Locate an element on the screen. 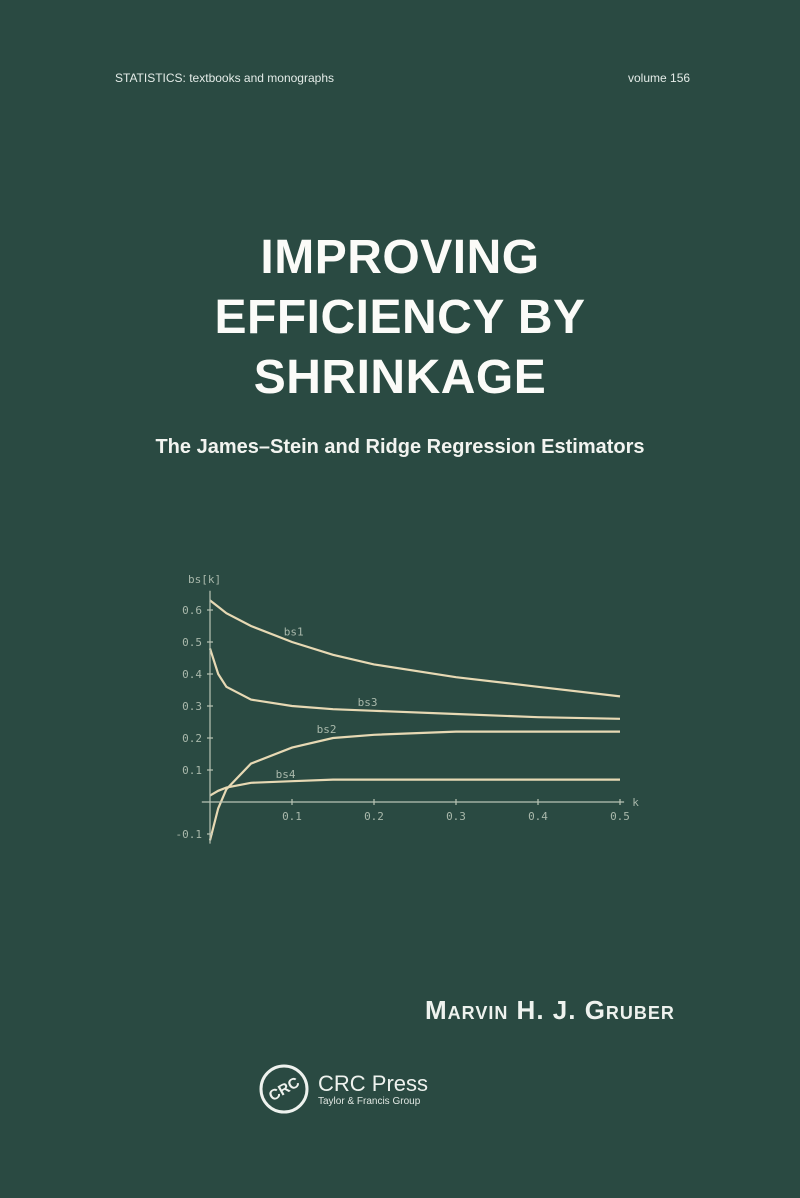 The height and width of the screenshot is (1198, 800). y-tick-label: 0.5 is located at coordinates (192, 642).